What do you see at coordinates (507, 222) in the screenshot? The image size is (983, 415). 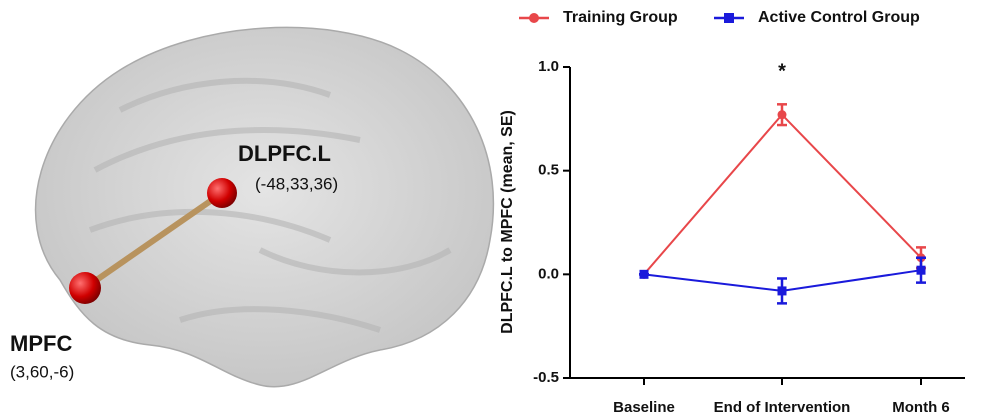 I see `y-axis-label: DLPFC.L to MPFC (mean, SE)` at bounding box center [507, 222].